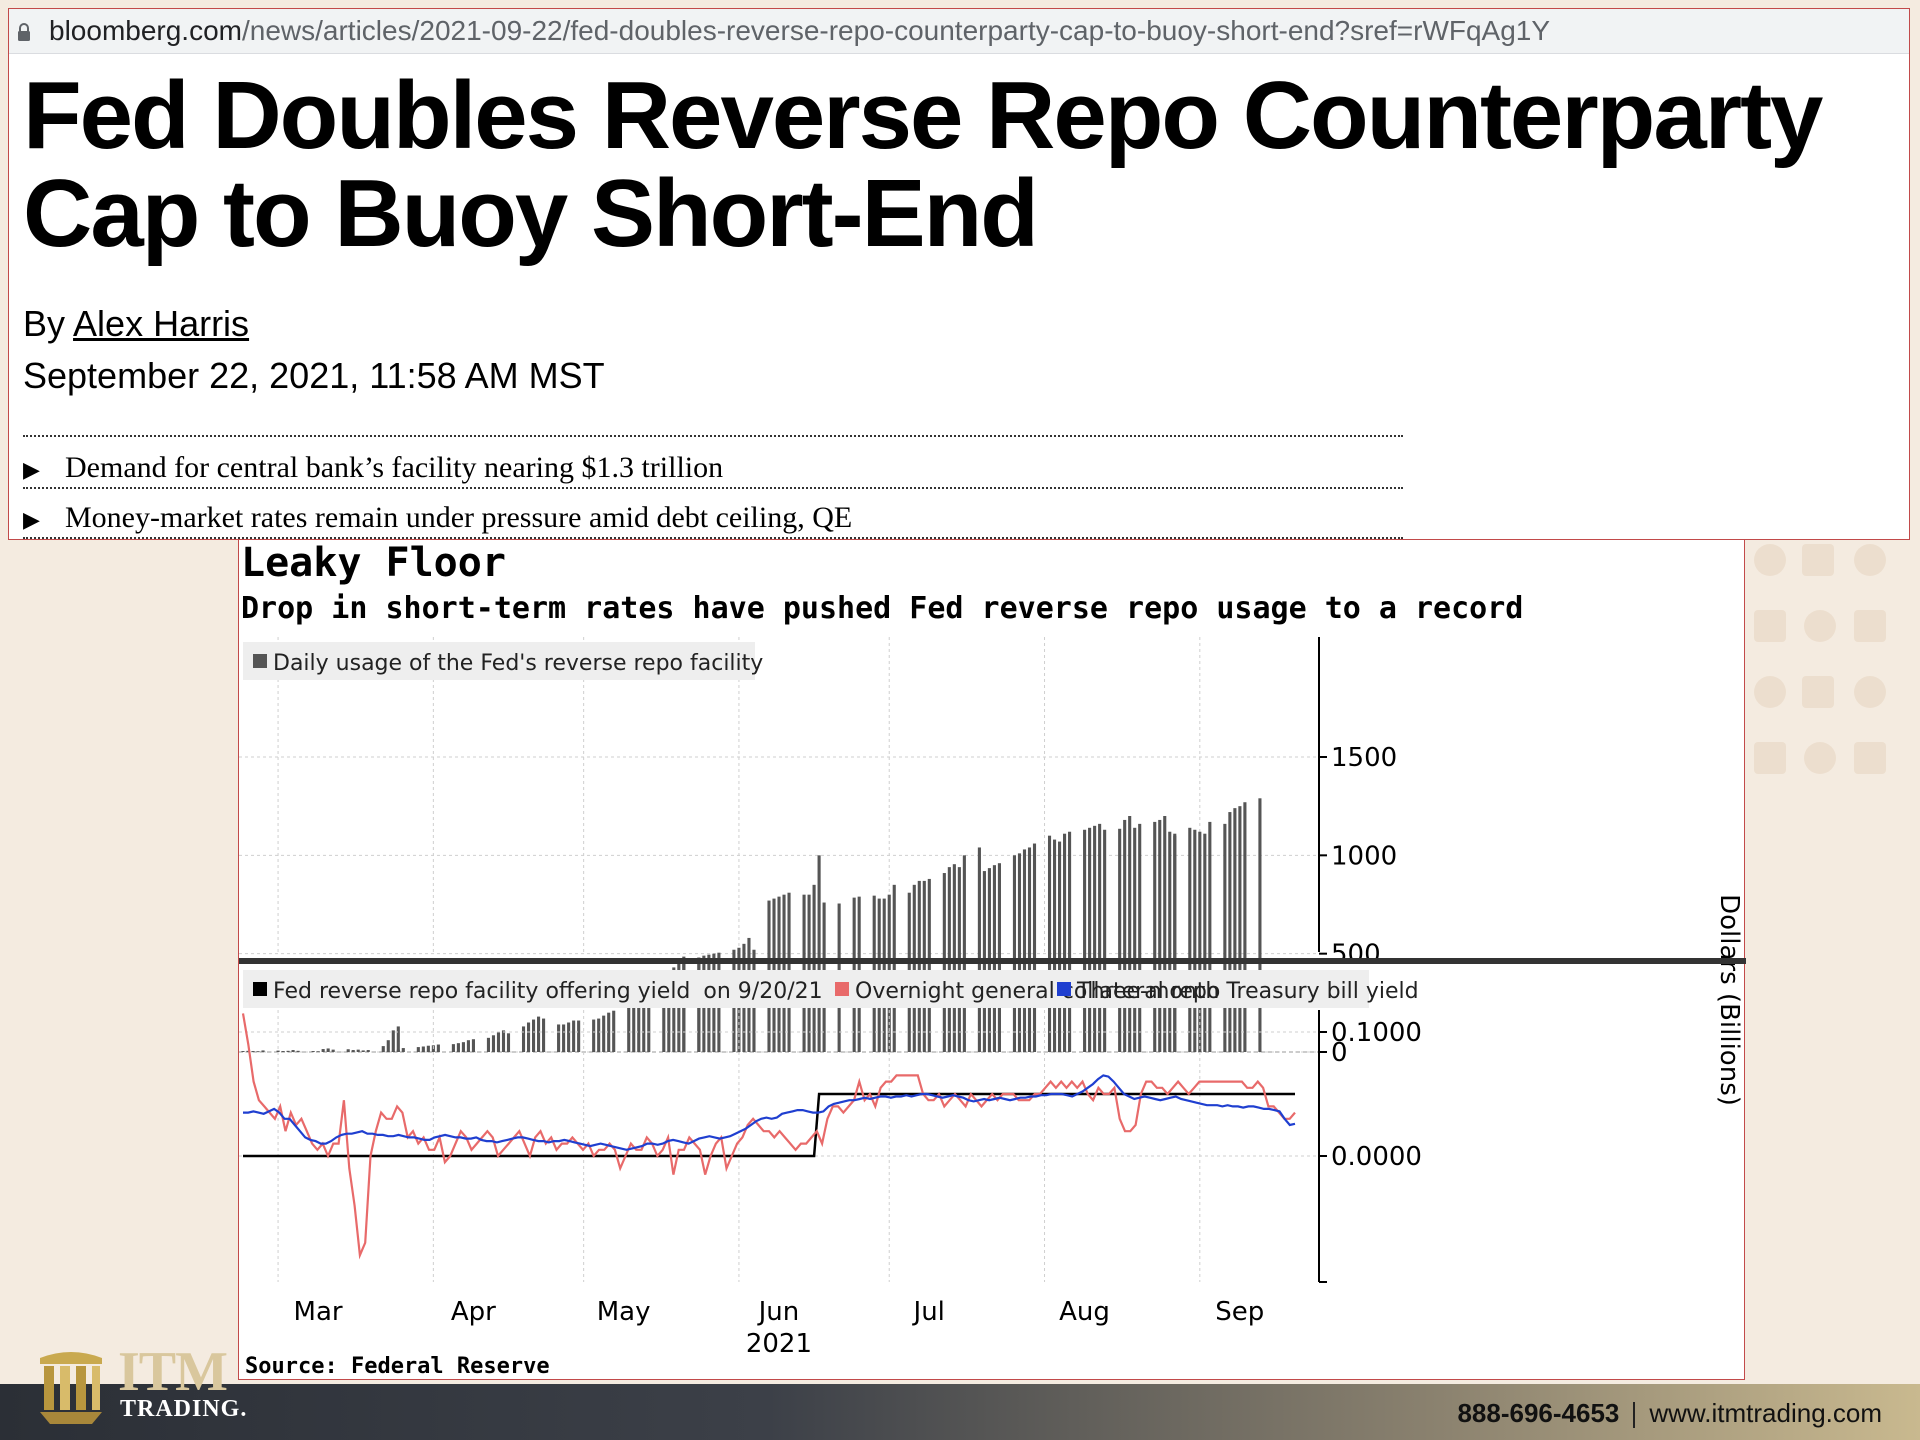 This screenshot has width=1920, height=1440. What do you see at coordinates (1376, 1033) in the screenshot?
I see `bottom-y-tick-label: 0.1000` at bounding box center [1376, 1033].